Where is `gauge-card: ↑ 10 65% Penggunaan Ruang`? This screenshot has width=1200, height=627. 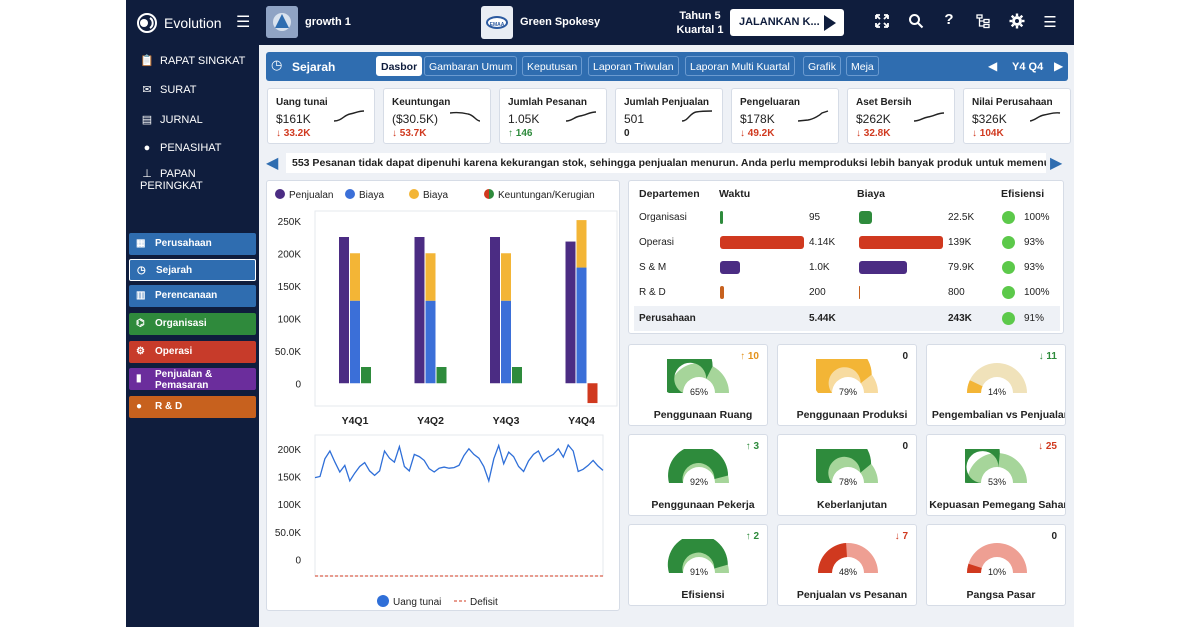
gauge-card: ↑ 10 65% Penggunaan Ruang is located at coordinates (698, 385).